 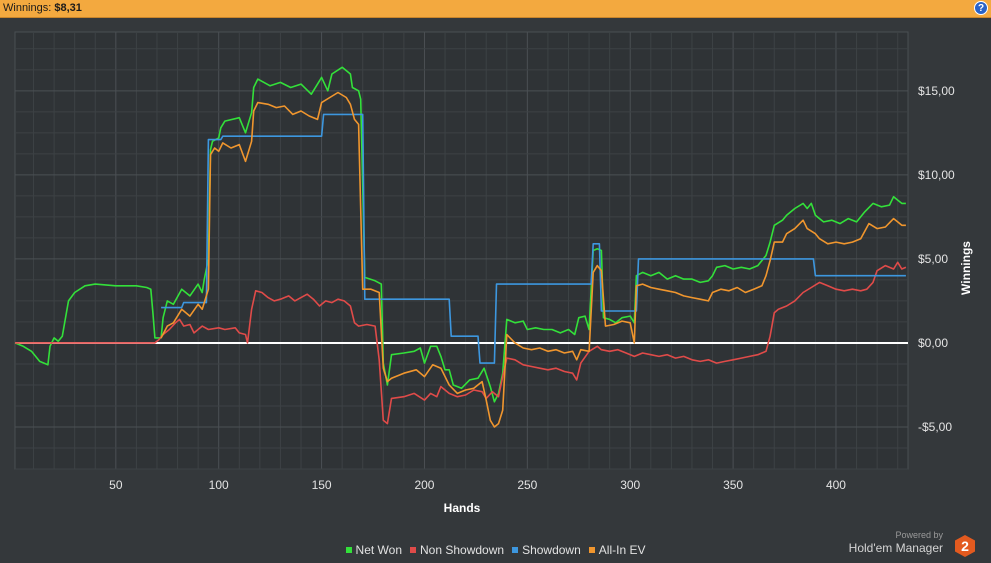 I want to click on hm2-logo-icon: 2, so click(x=965, y=546).